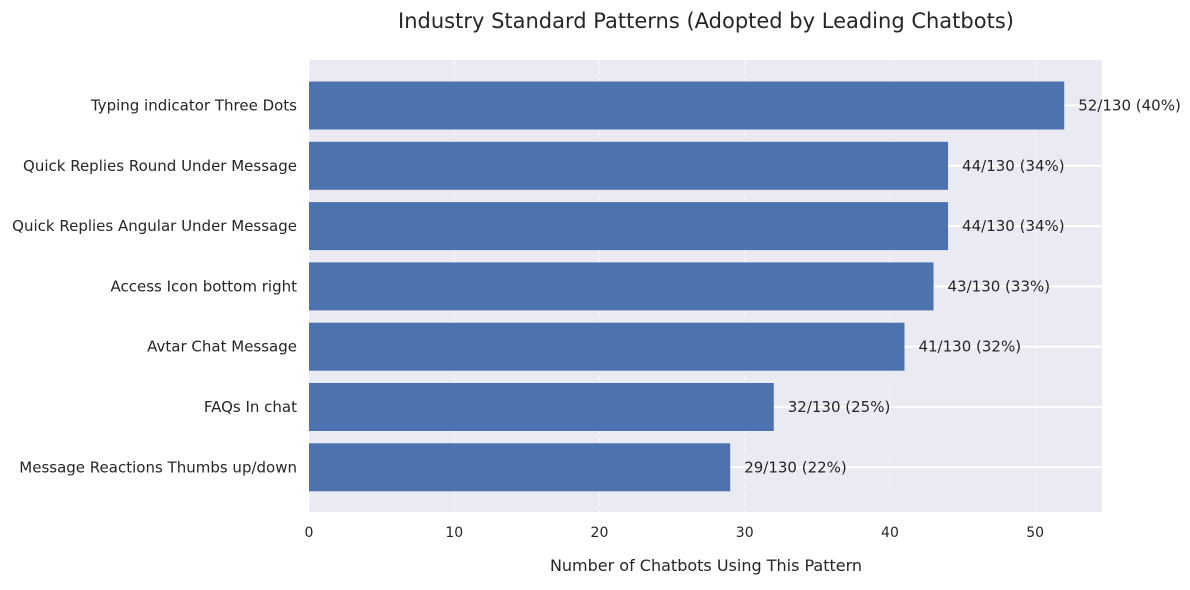  Describe the element at coordinates (250, 407) in the screenshot. I see `category-label: FAQs In chat` at that location.